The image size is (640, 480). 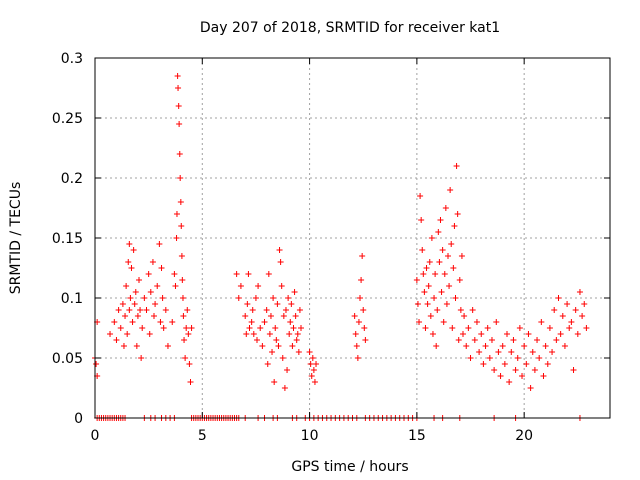 What do you see at coordinates (67, 239) in the screenshot?
I see `y-tick-label: 0.15` at bounding box center [67, 239].